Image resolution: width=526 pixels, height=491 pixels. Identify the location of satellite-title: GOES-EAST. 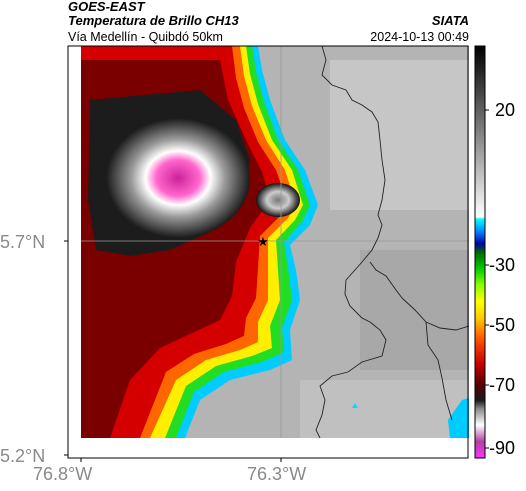
(106, 7).